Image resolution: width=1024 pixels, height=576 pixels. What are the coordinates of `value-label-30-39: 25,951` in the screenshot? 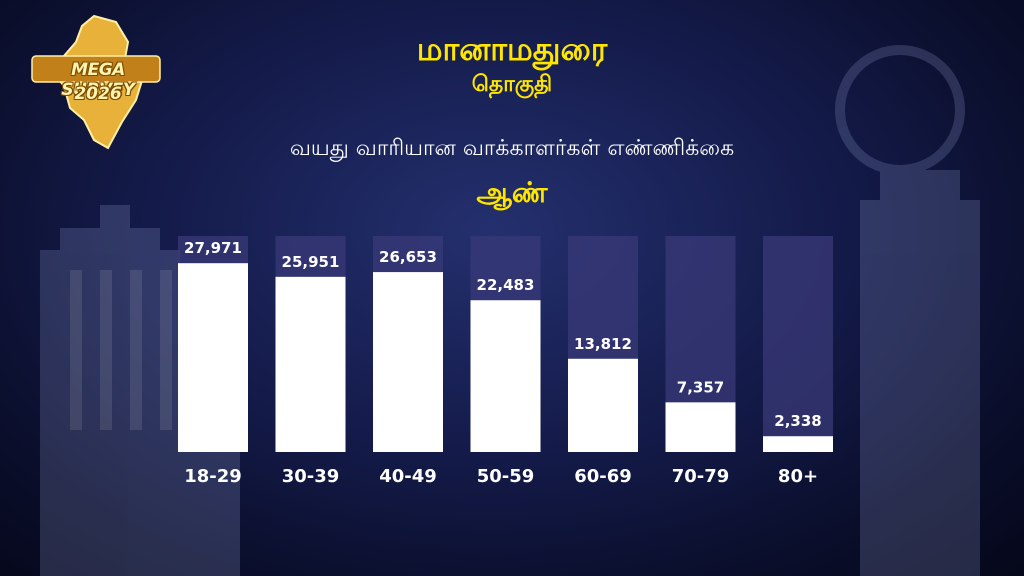 It's located at (311, 262).